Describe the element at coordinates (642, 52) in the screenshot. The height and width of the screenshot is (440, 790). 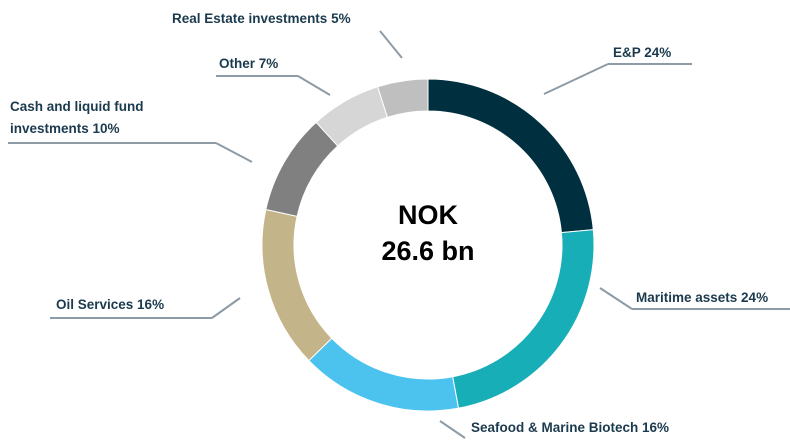
I see `segment-label: E&P 24%` at that location.